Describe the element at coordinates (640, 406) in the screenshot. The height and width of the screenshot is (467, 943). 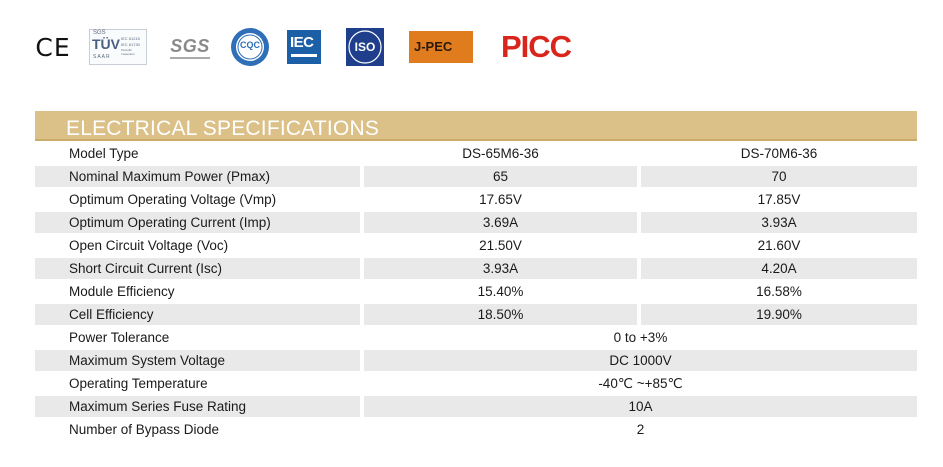
I see `shared-value: 10A` at that location.